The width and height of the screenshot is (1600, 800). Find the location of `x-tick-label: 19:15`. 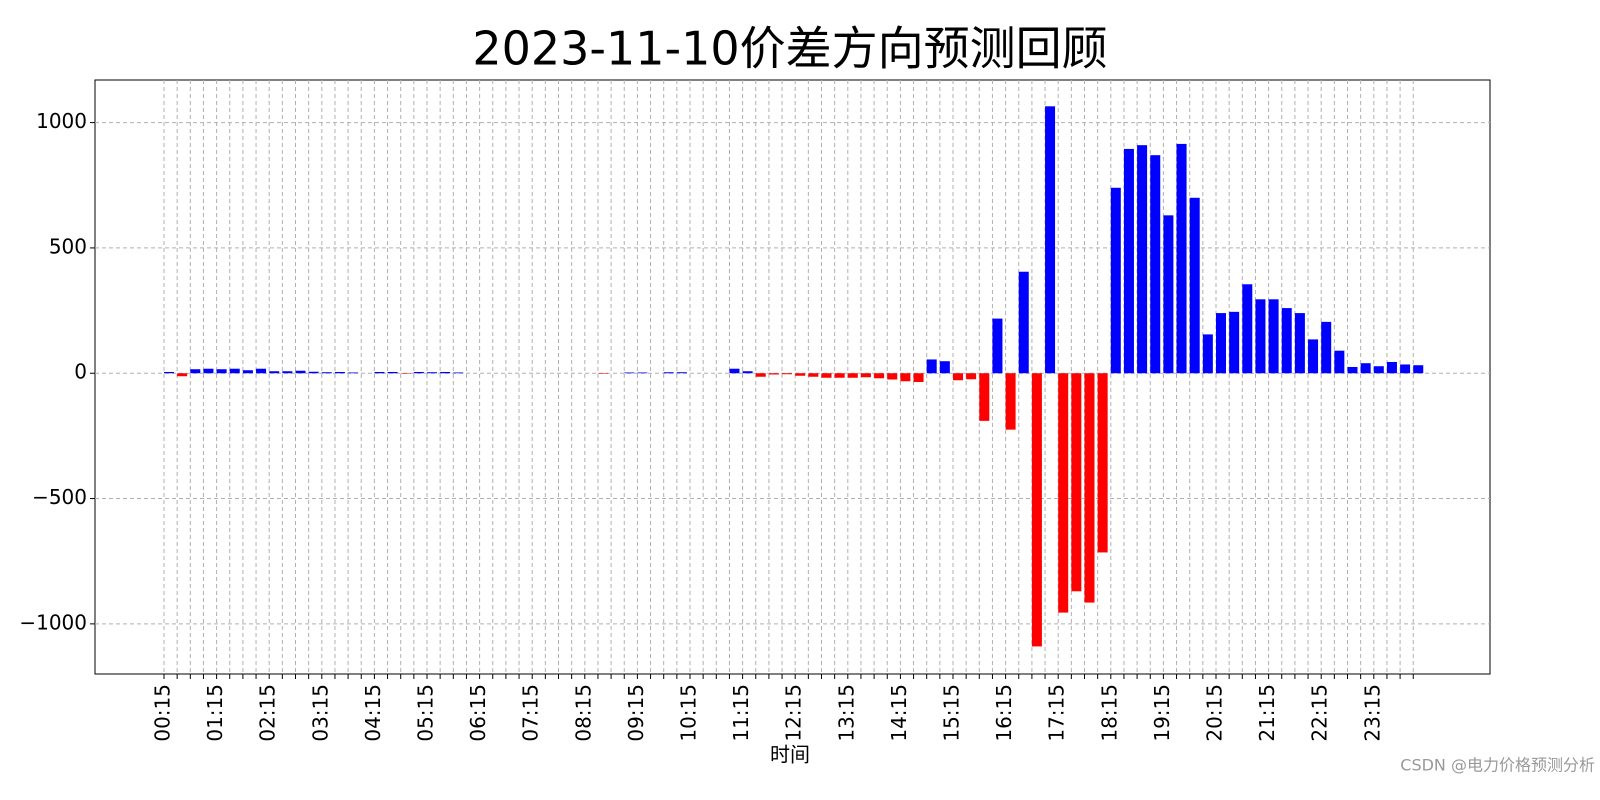

x-tick-label: 19:15 is located at coordinates (1162, 713).